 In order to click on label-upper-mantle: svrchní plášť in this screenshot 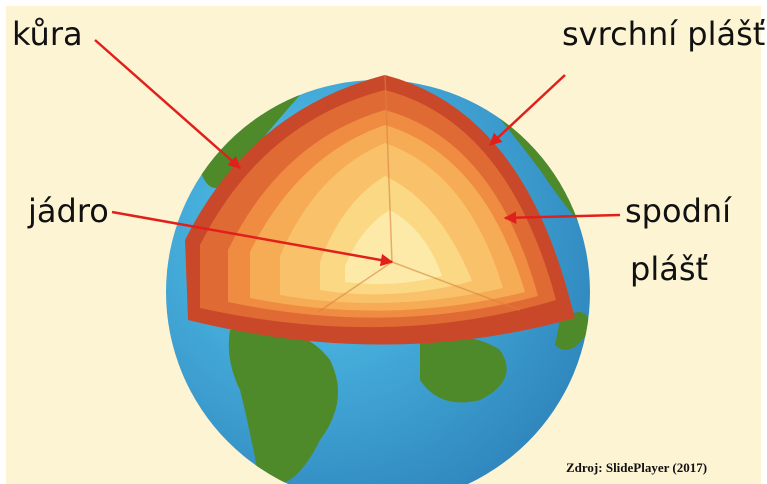, I will do `click(663, 34)`.